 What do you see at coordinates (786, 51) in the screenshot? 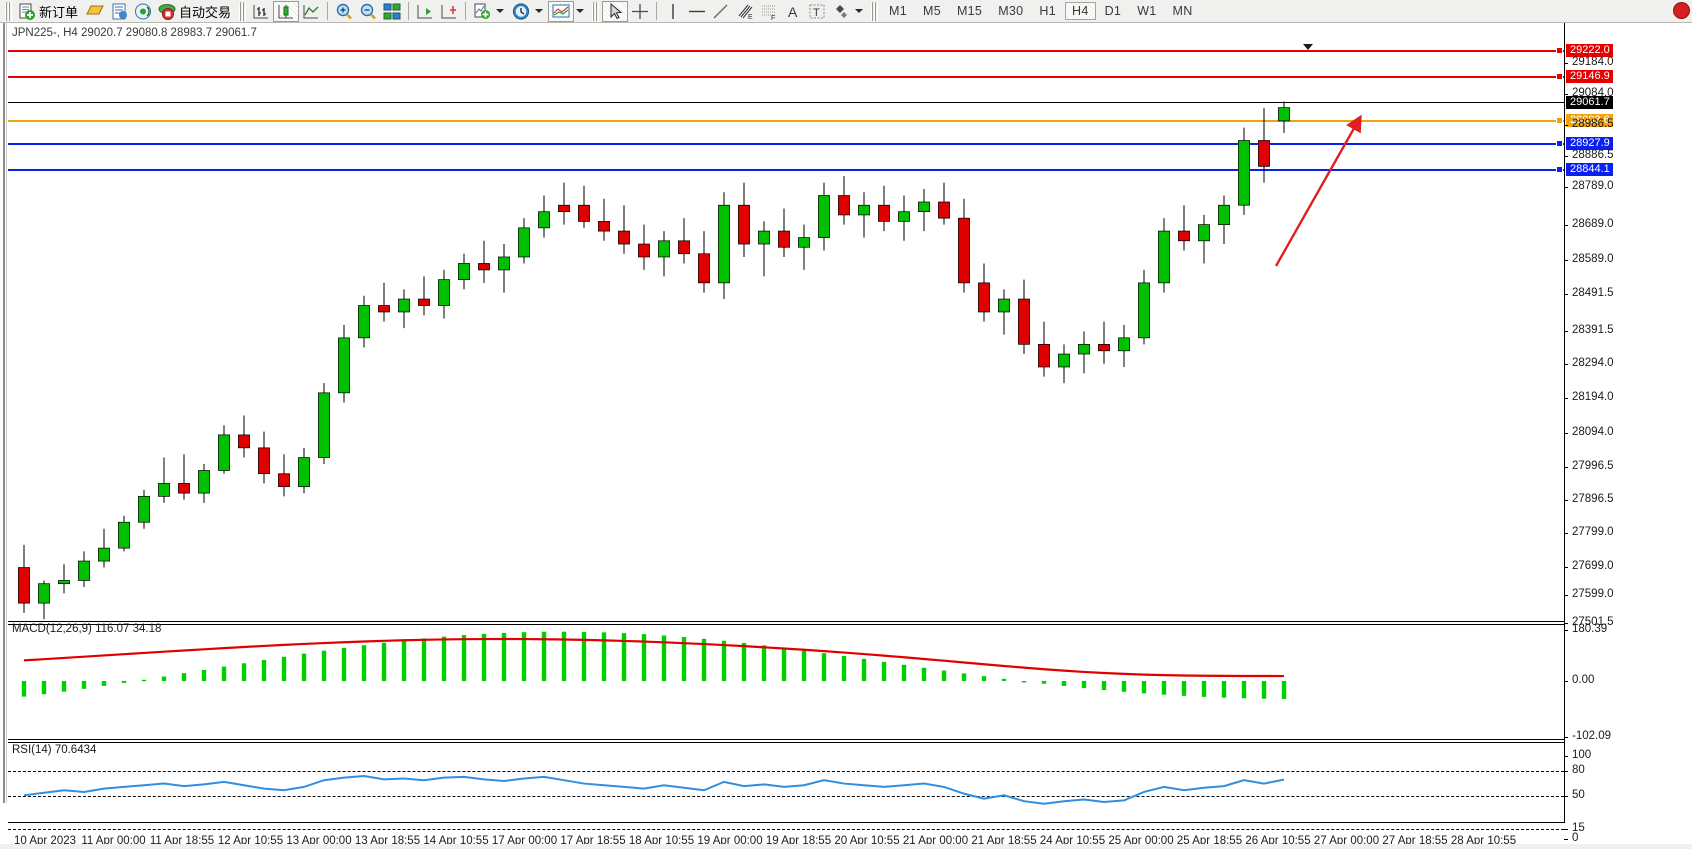
I see `resistance-level-1-line` at bounding box center [786, 51].